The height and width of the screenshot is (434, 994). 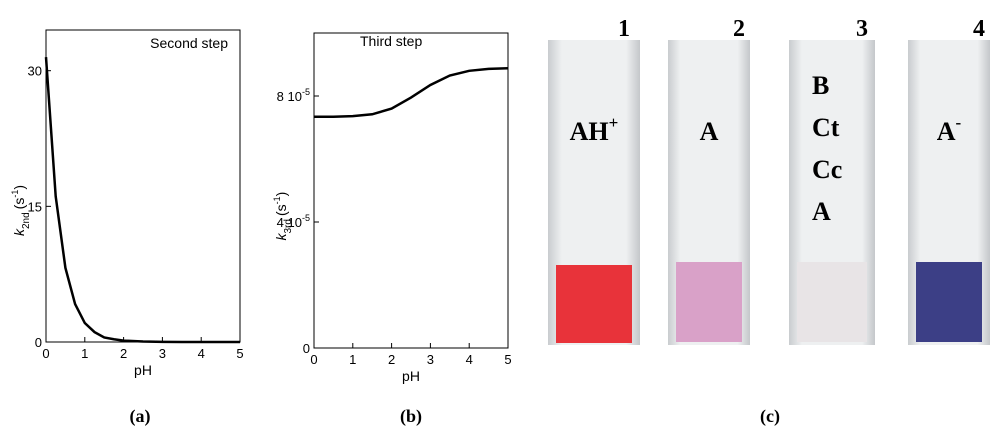 I want to click on y-axis-label: k3rd (s-1), so click(x=283, y=216).